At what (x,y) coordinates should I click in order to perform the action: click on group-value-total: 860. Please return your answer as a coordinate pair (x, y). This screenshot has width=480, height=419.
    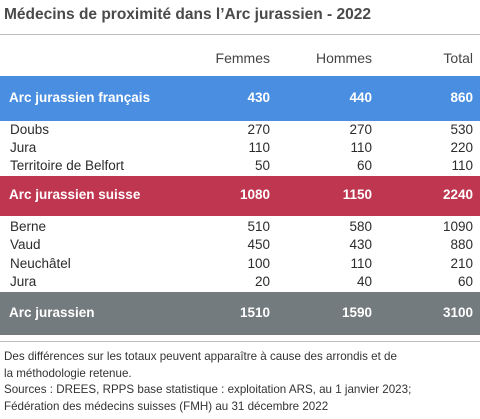
    Looking at the image, I should click on (461, 97).